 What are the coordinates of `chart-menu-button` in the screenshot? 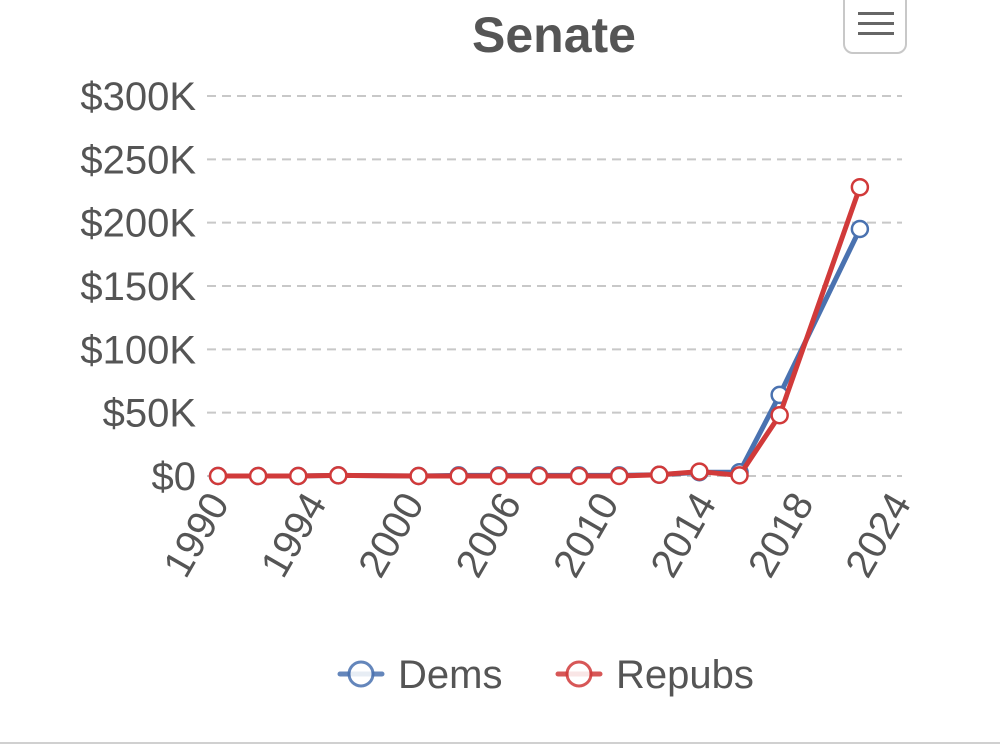 It's located at (875, 27).